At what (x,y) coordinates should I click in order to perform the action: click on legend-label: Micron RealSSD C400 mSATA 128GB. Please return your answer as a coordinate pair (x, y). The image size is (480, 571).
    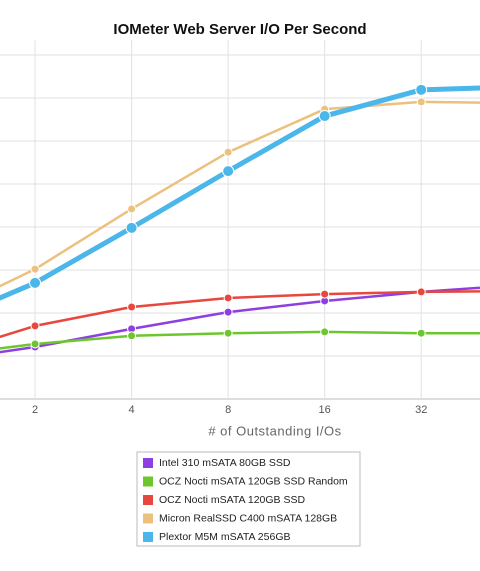
    Looking at the image, I should click on (248, 518).